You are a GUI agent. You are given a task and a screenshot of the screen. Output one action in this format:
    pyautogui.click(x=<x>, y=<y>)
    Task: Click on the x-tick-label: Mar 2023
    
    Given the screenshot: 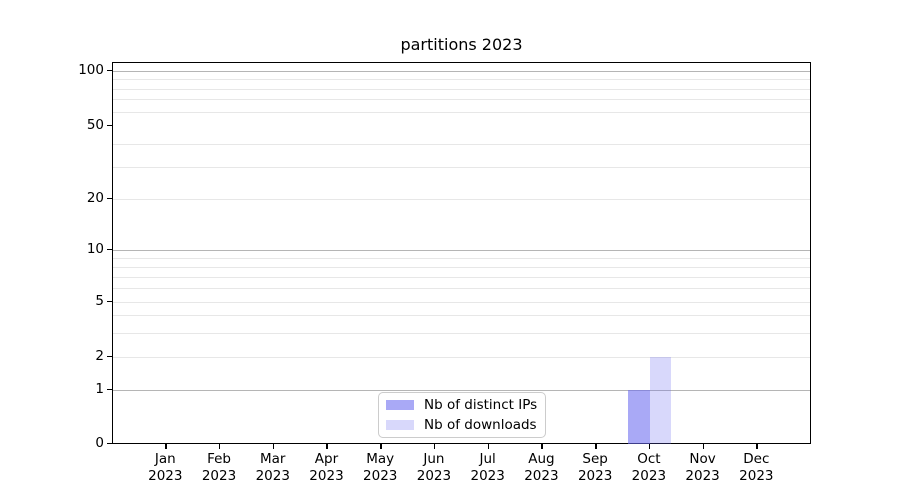 What is the action you would take?
    pyautogui.click(x=273, y=468)
    